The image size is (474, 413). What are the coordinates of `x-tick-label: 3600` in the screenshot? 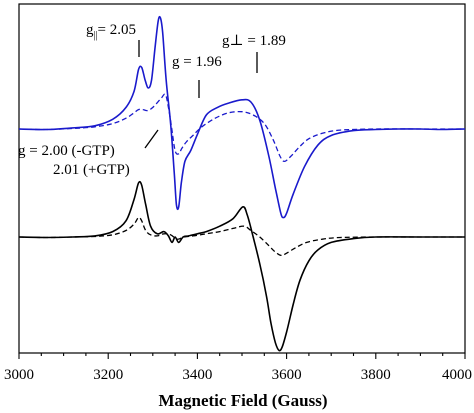 It's located at (287, 375).